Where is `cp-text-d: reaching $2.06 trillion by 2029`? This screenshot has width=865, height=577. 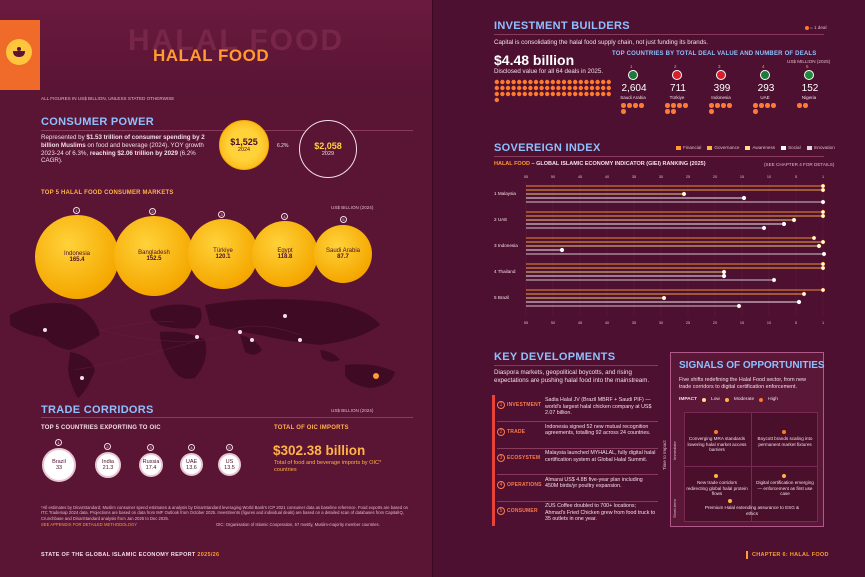
cp-text-d: reaching $2.06 trillion by 2029 is located at coordinates (133, 153).